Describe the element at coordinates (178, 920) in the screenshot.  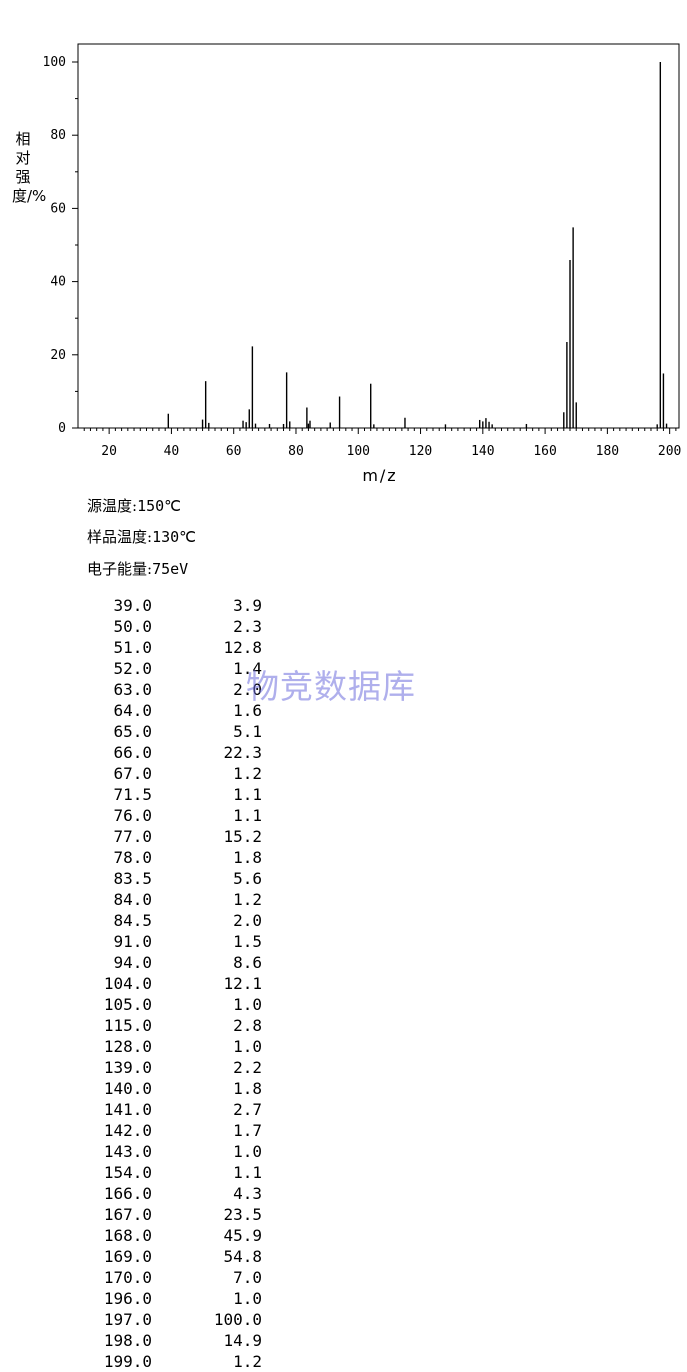
I see `peak-row: 84.5 2.0` at that location.